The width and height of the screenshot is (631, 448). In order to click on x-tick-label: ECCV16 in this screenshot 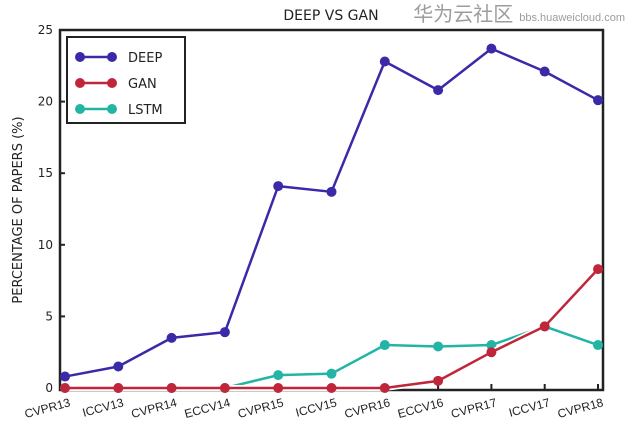, I will do `click(420, 408)`.